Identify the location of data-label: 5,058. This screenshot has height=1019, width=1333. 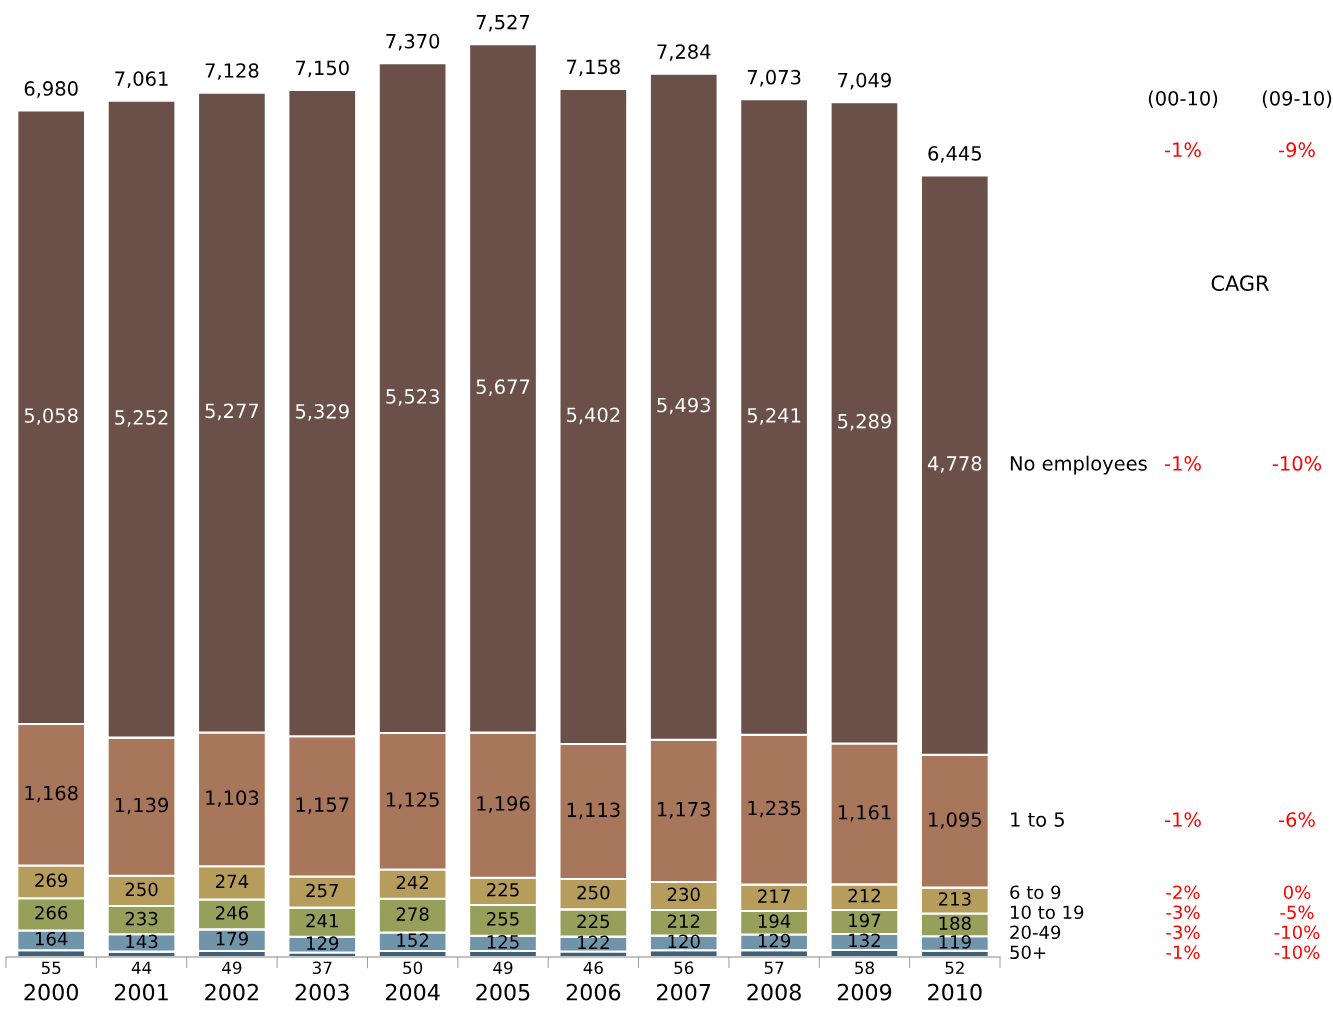
(51, 416).